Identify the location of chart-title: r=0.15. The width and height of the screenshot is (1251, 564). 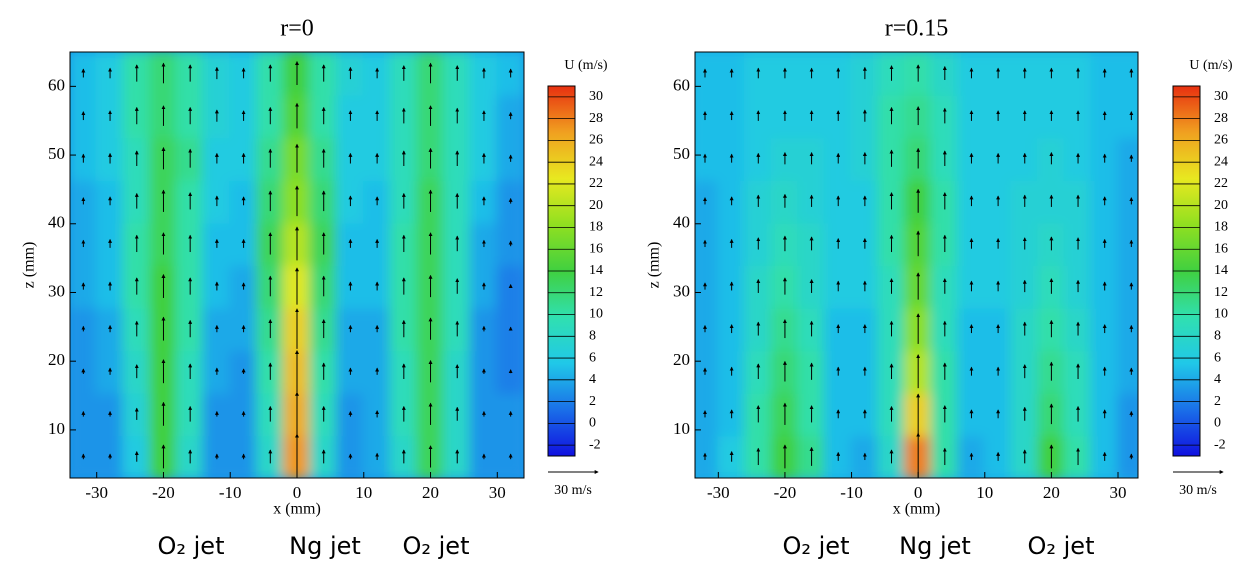
(917, 29).